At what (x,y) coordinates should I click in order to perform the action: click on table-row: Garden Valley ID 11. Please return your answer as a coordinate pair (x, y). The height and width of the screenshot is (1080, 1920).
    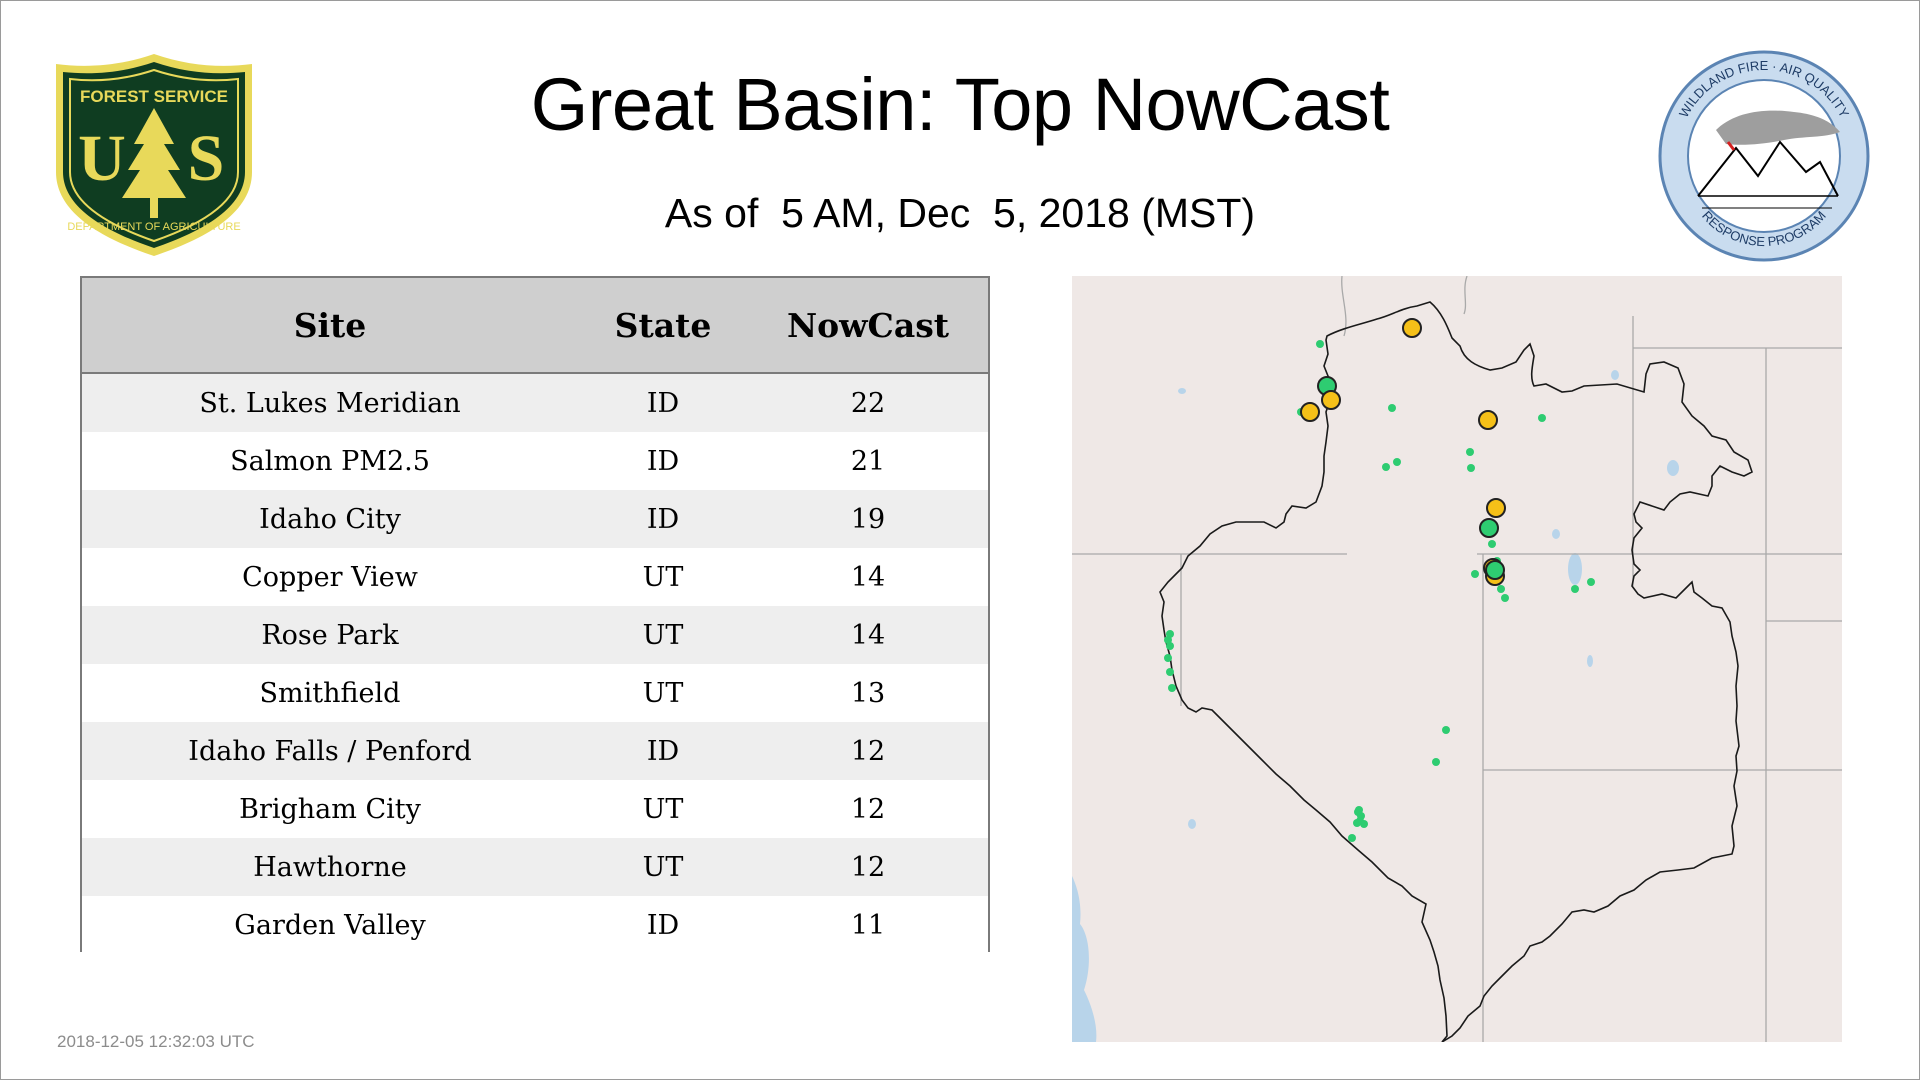
    Looking at the image, I should click on (535, 925).